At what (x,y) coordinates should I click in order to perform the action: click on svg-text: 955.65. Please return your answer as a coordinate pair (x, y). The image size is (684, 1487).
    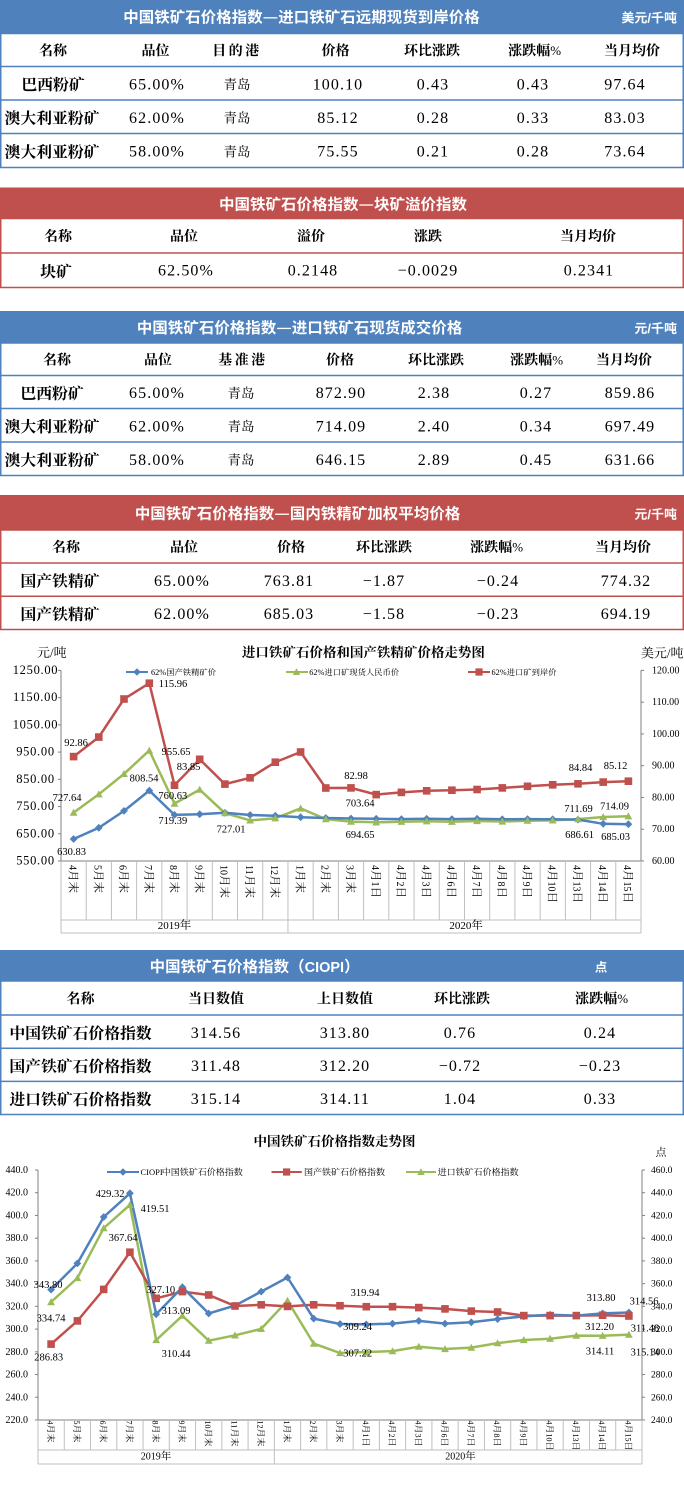
    Looking at the image, I should click on (176, 752).